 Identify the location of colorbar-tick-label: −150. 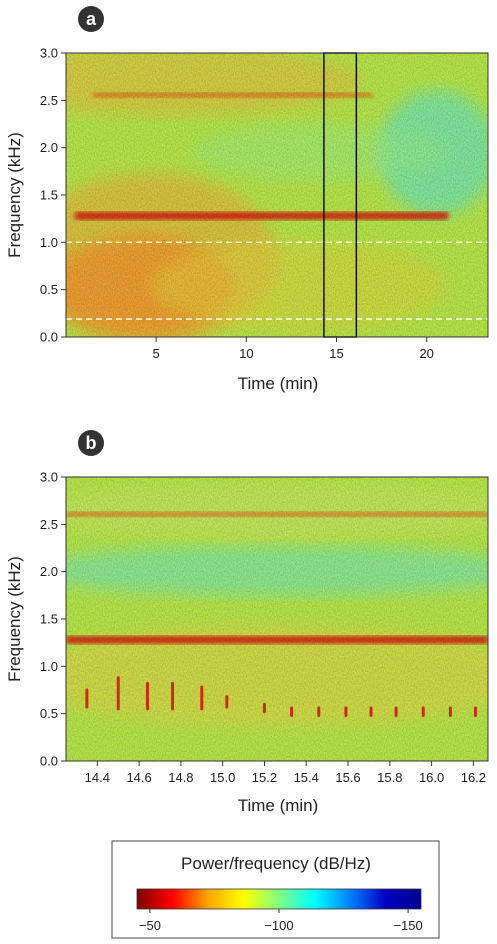
(407, 925).